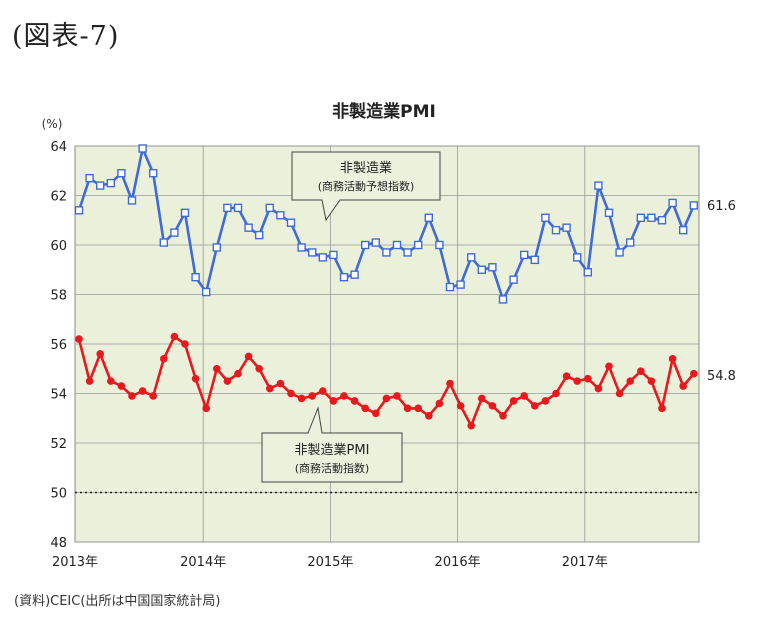  I want to click on y-tick-label: 64, so click(58, 147).